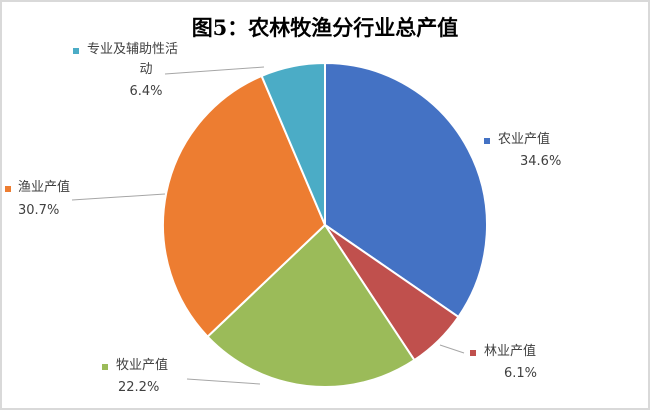 The width and height of the screenshot is (650, 410). Describe the element at coordinates (540, 161) in the screenshot. I see `slice-value-label: 34.6%` at that location.